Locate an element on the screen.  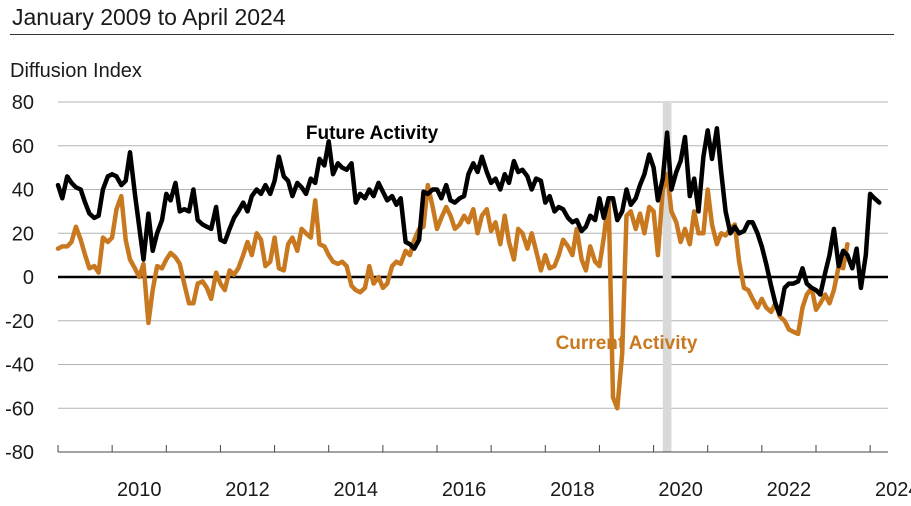
y-tick-label: 60 is located at coordinates (23, 147).